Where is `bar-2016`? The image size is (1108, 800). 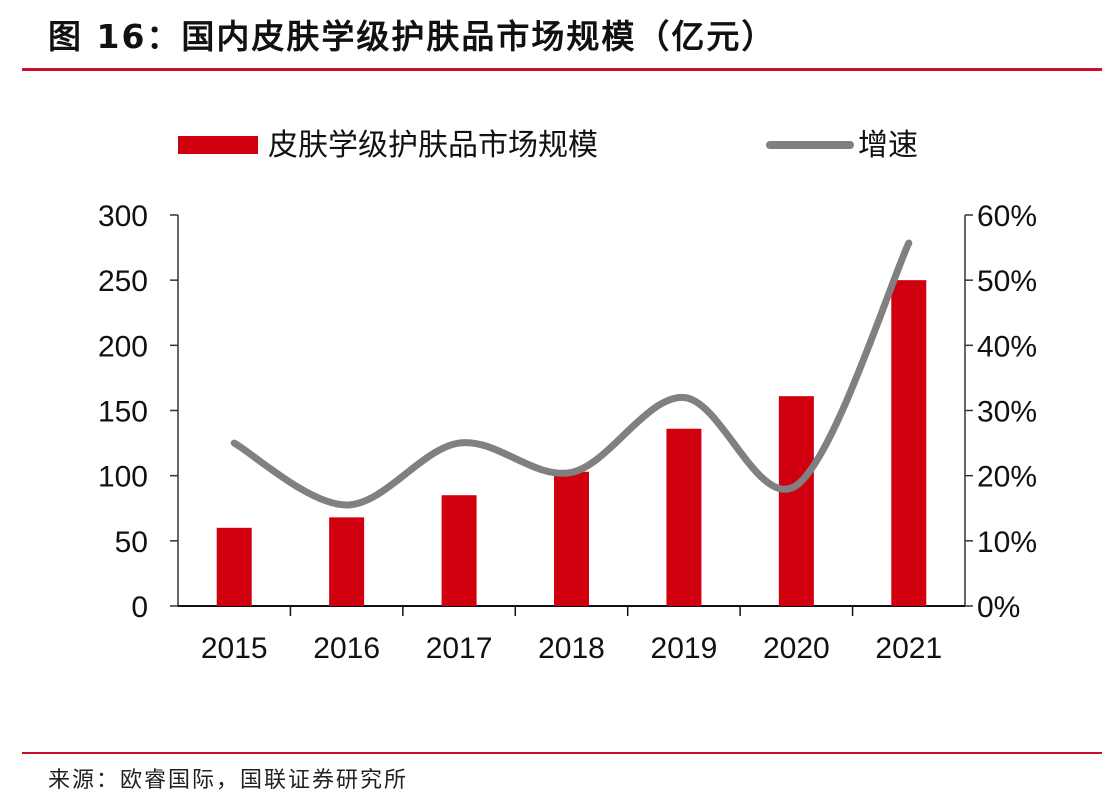
bar-2016 is located at coordinates (347, 561).